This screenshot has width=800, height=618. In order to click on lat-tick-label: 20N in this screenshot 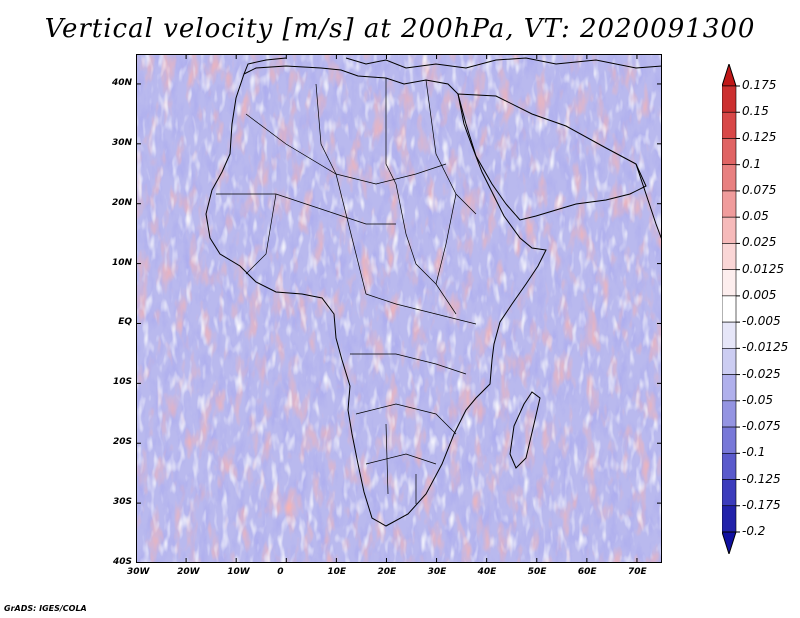, I will do `click(121, 202)`.